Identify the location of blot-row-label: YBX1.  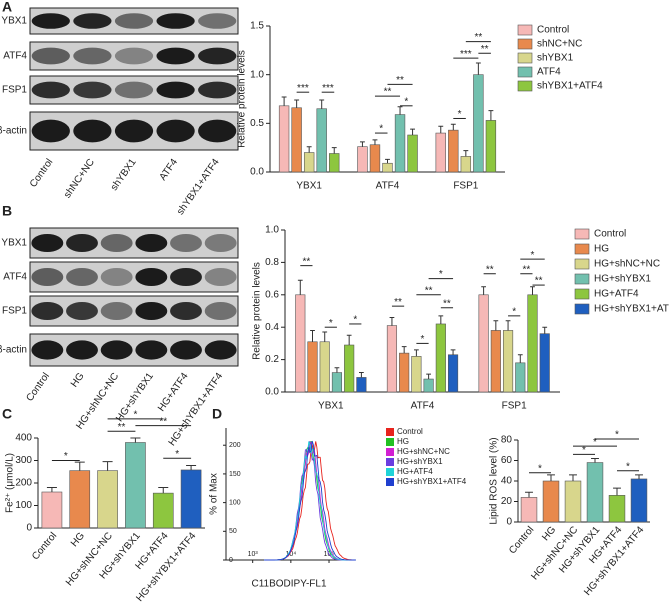
(14, 243).